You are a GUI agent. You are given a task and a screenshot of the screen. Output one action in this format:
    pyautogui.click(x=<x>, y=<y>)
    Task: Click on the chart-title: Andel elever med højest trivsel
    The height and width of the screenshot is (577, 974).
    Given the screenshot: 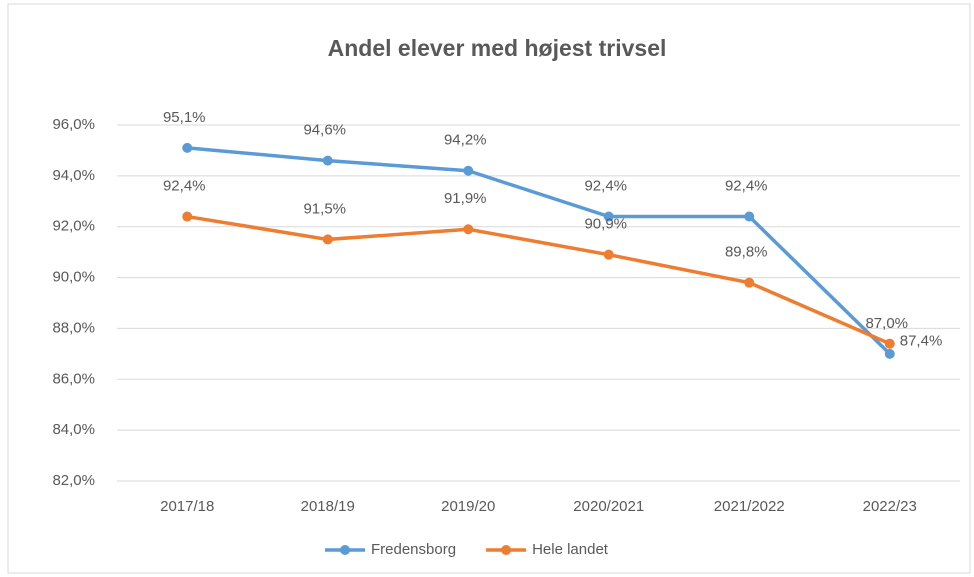 What is the action you would take?
    pyautogui.click(x=497, y=48)
    